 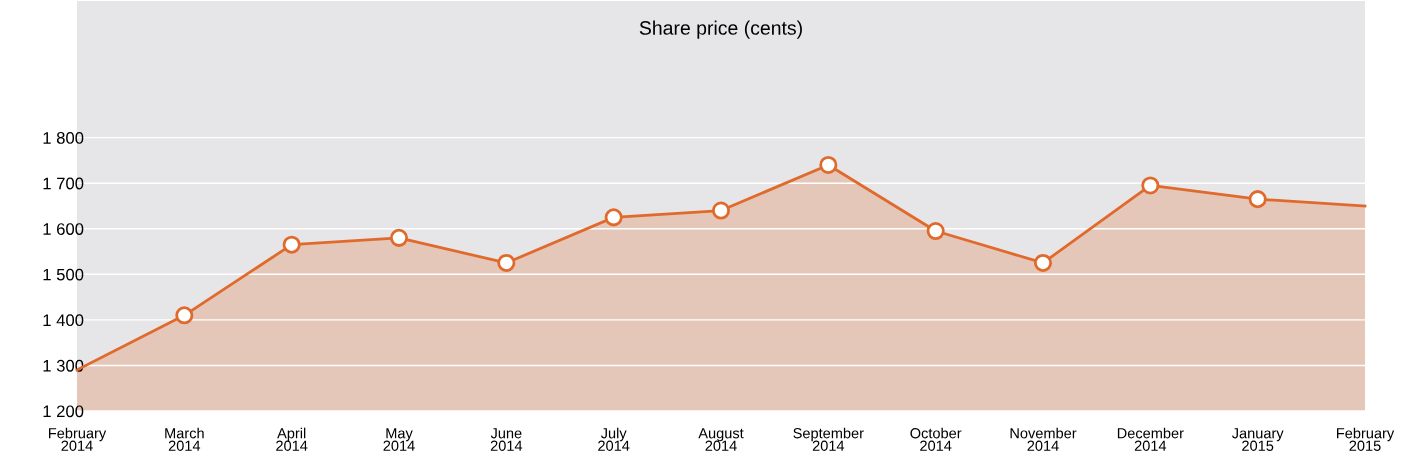 What do you see at coordinates (399, 439) in the screenshot?
I see `x-tick-label: May 2014` at bounding box center [399, 439].